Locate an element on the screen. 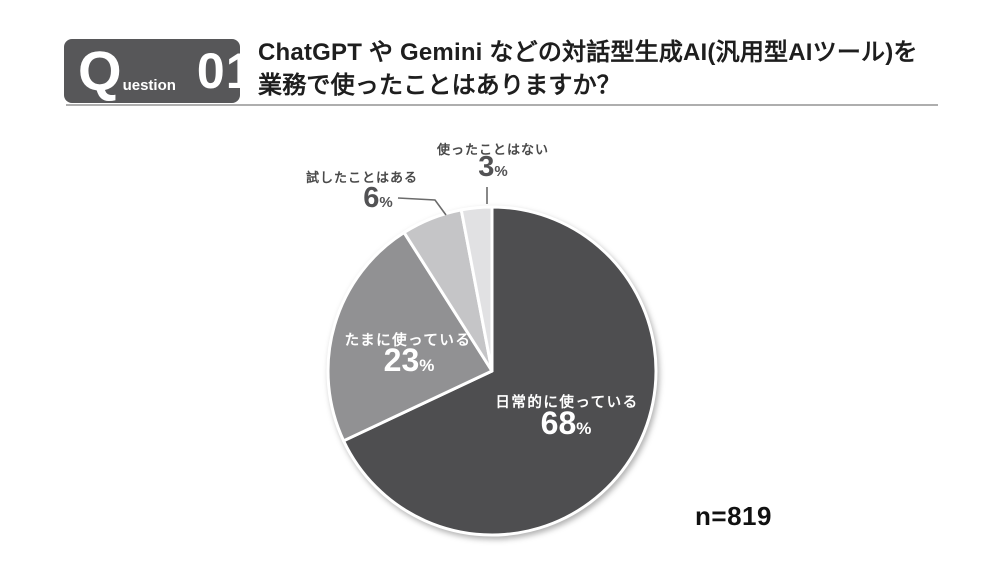  slice-pct-sometimes: 23% is located at coordinates (409, 360).